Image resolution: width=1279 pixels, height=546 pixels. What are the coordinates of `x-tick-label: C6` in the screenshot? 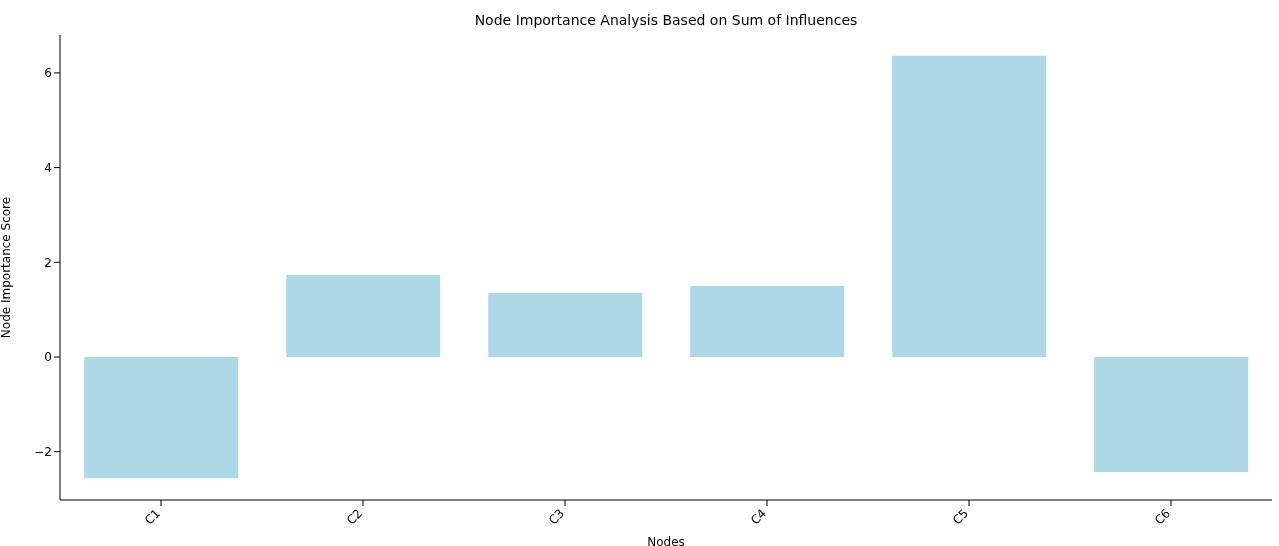 It's located at (1162, 517).